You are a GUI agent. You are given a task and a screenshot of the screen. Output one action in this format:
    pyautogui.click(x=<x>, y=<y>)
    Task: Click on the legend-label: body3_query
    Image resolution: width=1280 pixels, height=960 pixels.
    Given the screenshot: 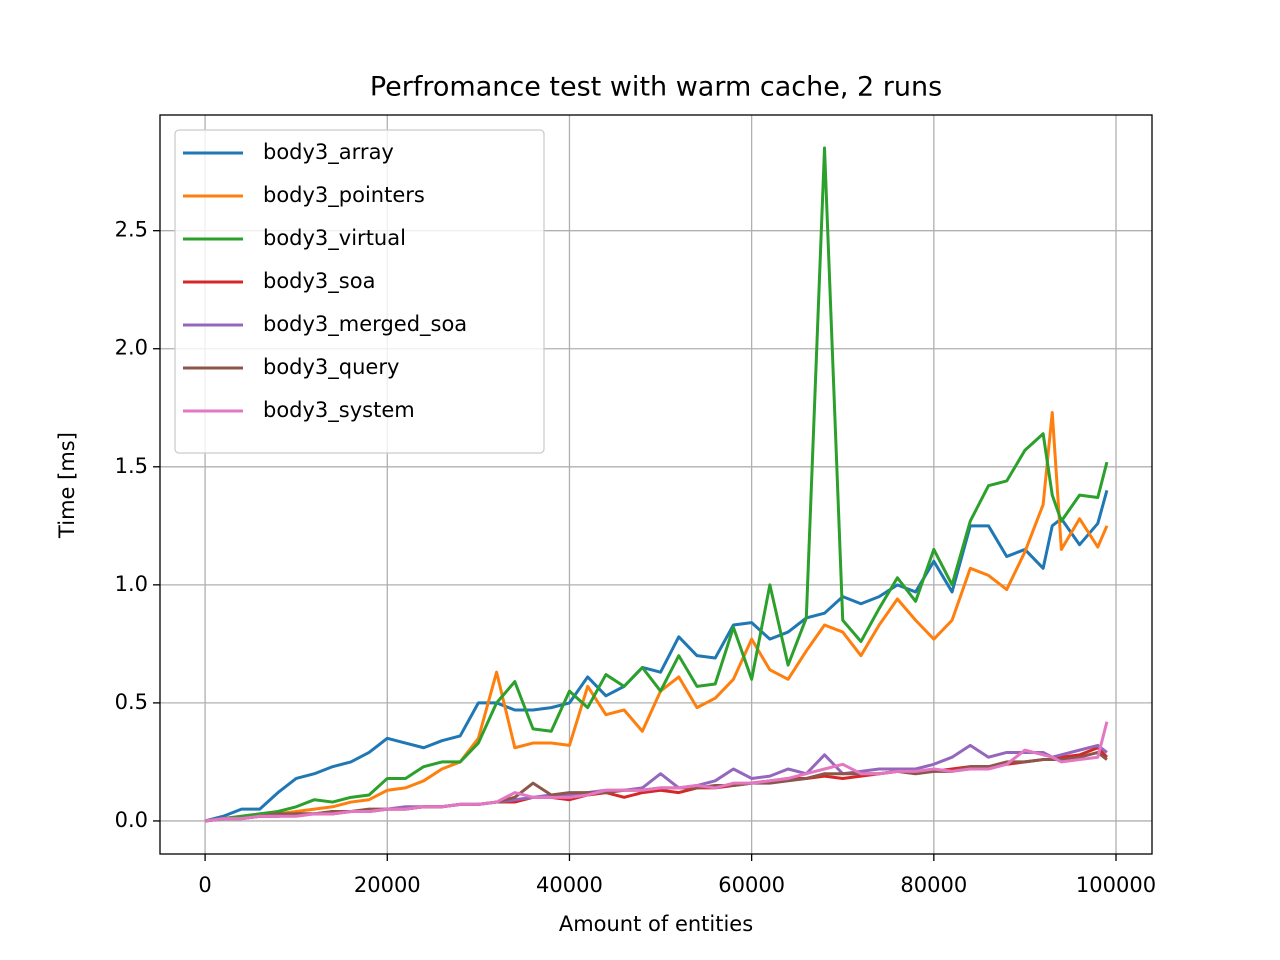 What is the action you would take?
    pyautogui.click(x=331, y=367)
    